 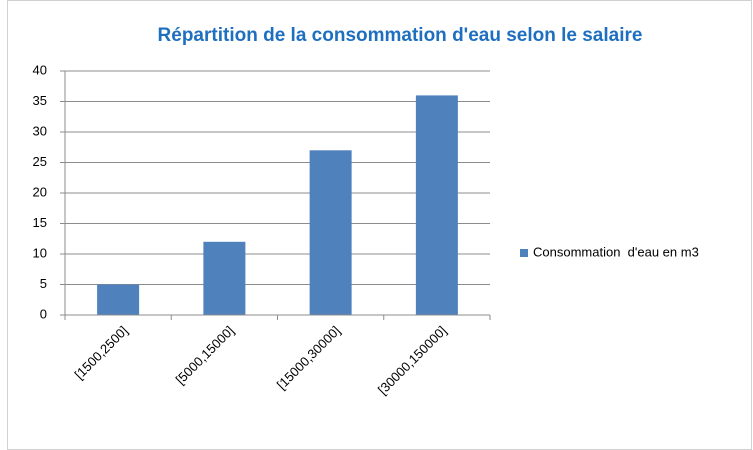 I want to click on y-tick-label: 15, so click(x=40, y=222).